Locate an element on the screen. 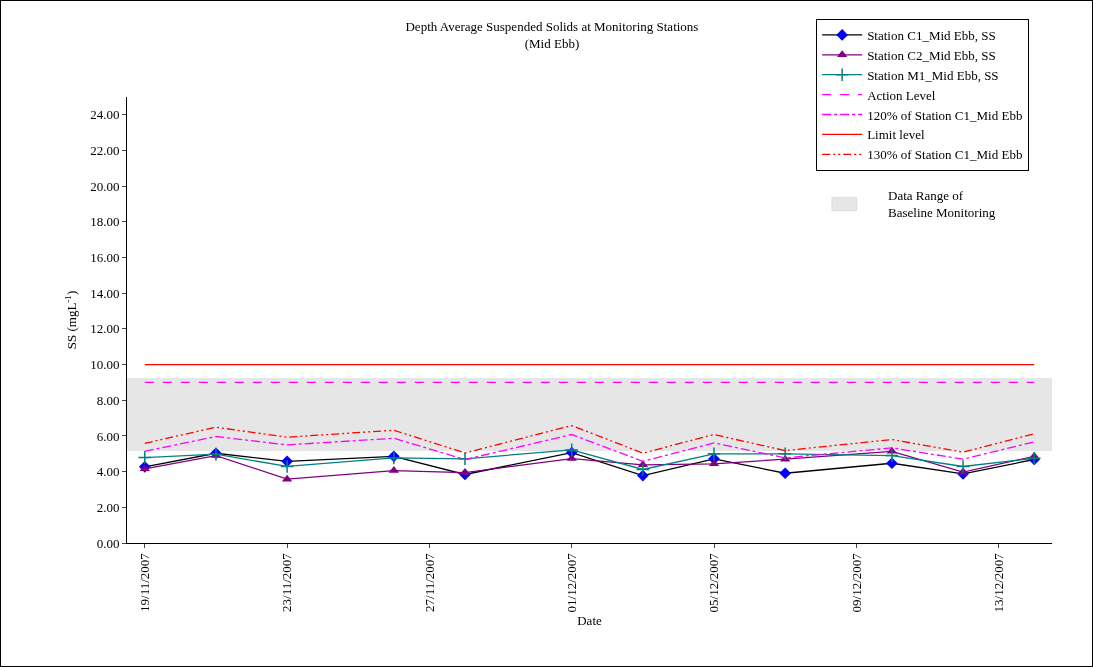  y-tick-label: 0.00 is located at coordinates (108, 543).